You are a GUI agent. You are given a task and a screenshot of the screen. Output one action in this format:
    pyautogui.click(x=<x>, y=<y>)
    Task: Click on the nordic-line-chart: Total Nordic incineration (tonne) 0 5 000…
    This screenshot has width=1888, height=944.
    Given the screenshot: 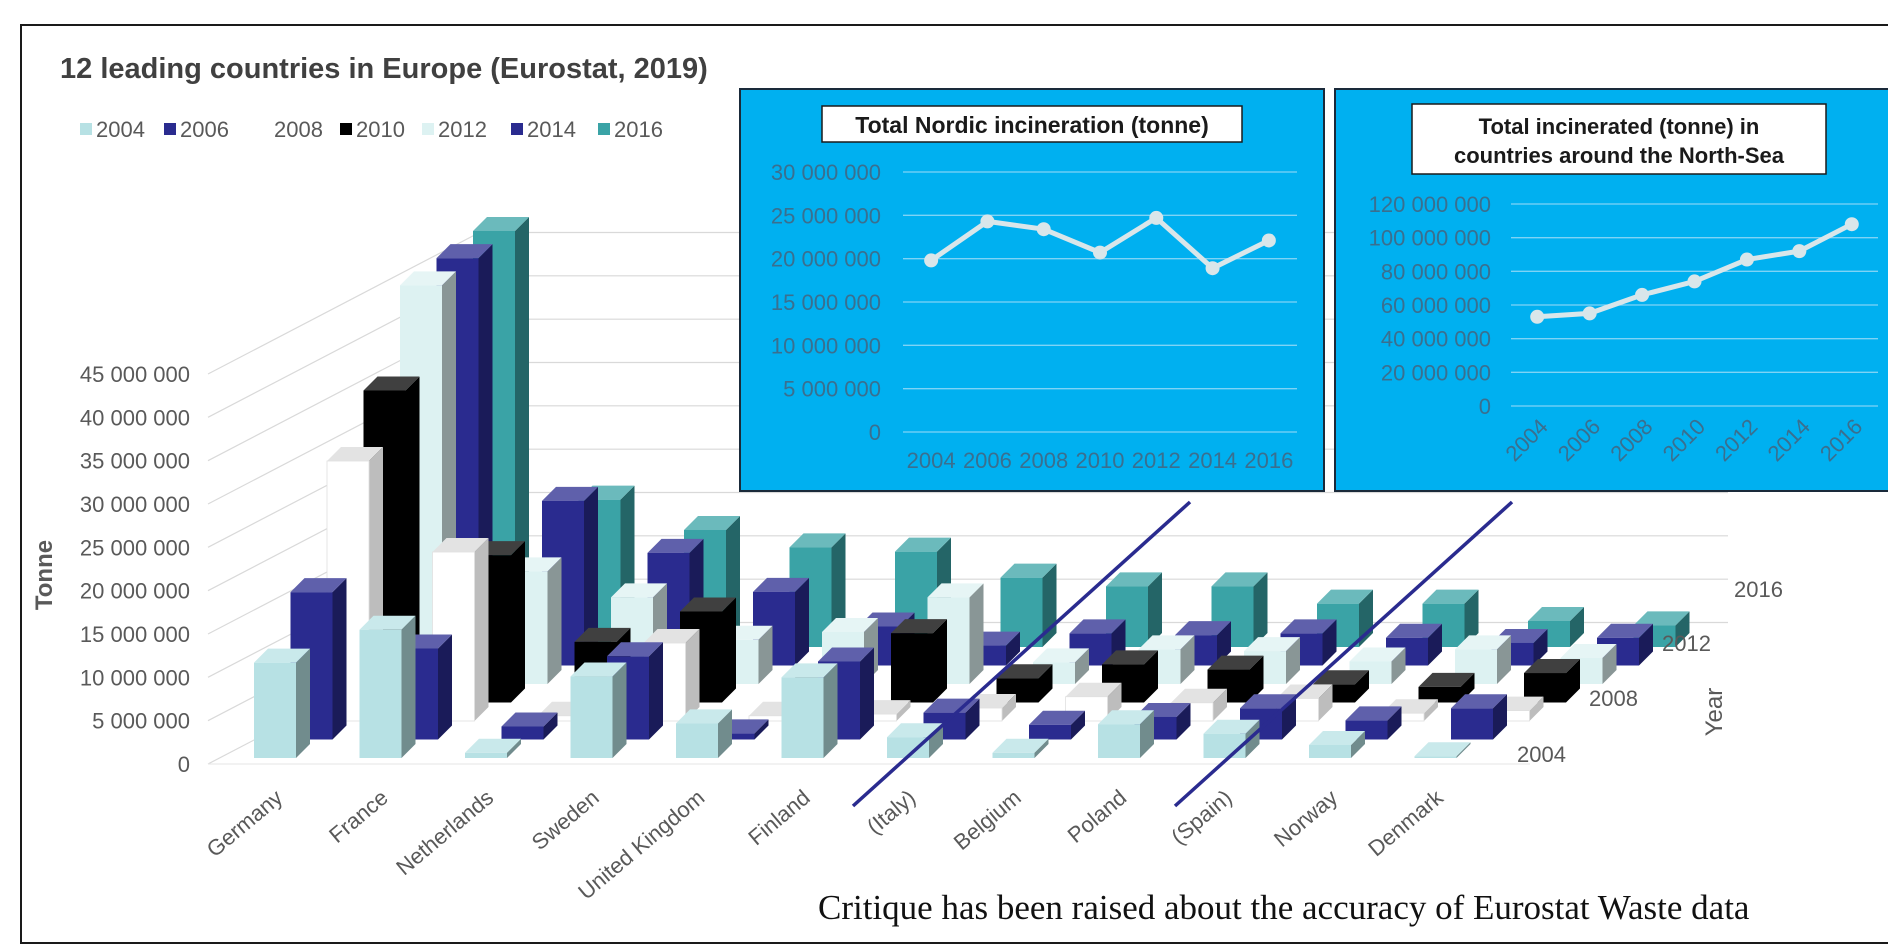 What is the action you would take?
    pyautogui.click(x=1034, y=289)
    